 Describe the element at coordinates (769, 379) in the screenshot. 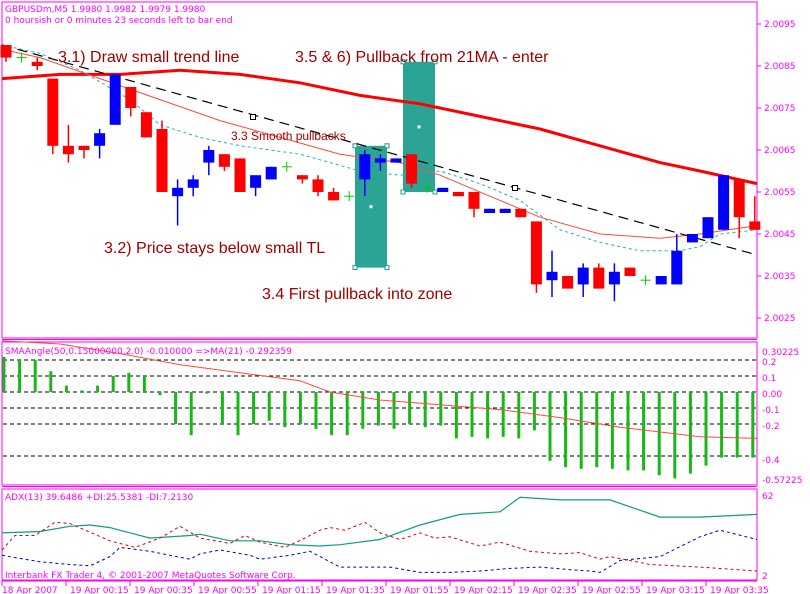

I see `sma-axis-label: 0.1` at that location.